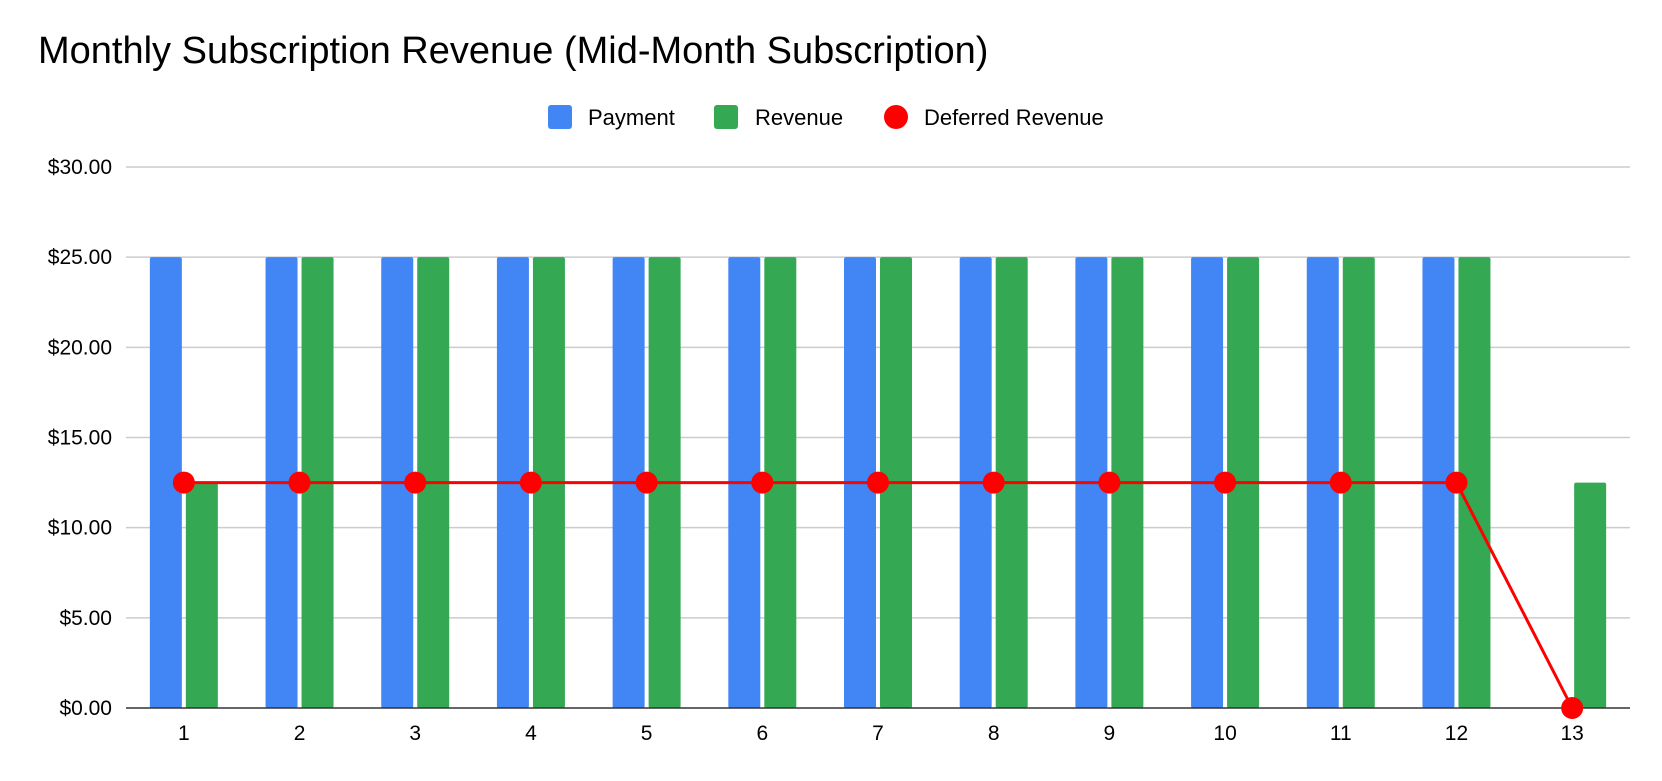 Image resolution: width=1662 pixels, height=781 pixels. What do you see at coordinates (80, 528) in the screenshot?
I see `y-tick-label: $10.00` at bounding box center [80, 528].